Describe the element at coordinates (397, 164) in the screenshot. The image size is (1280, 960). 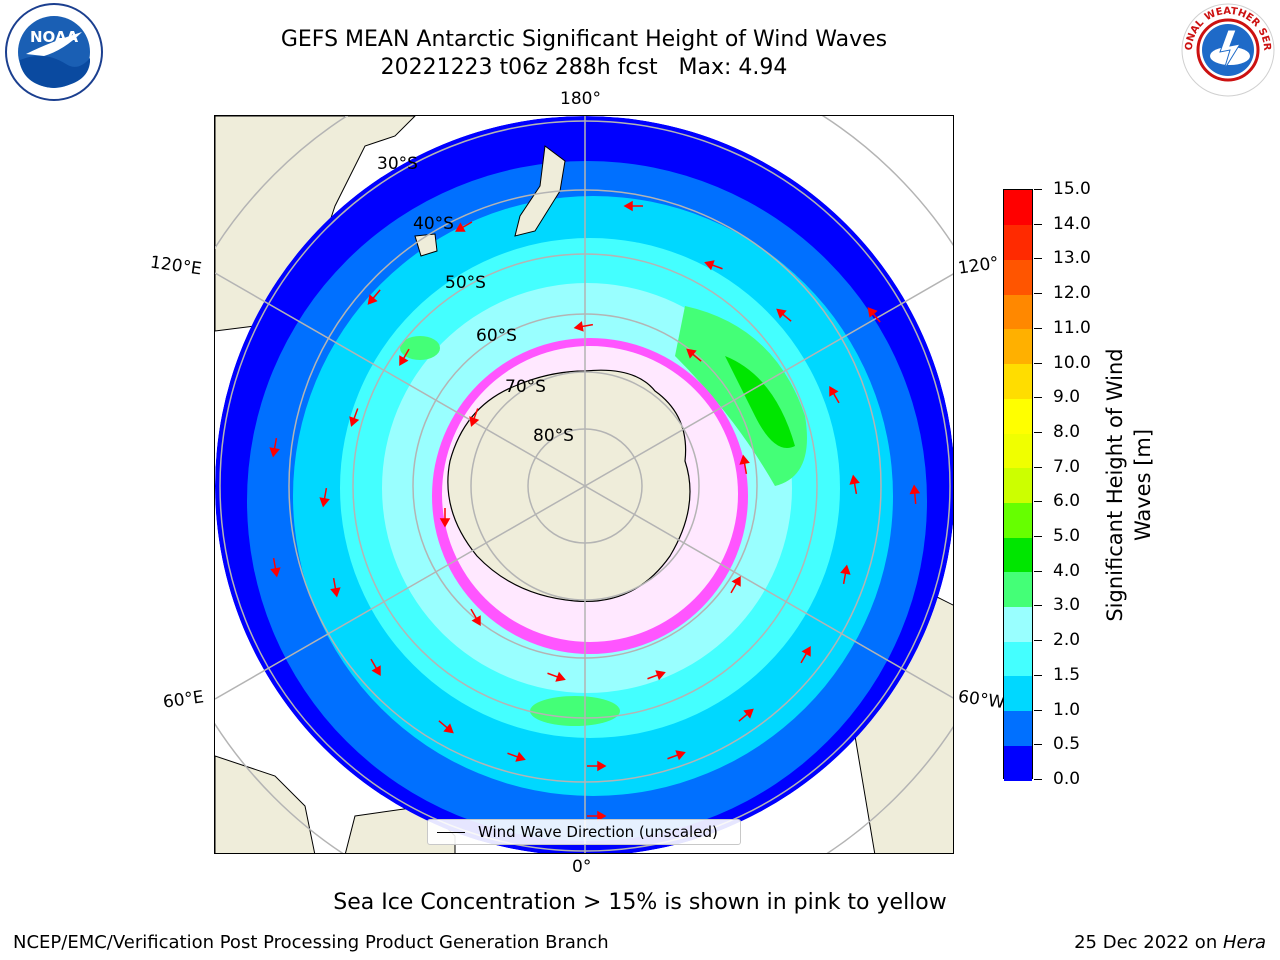
I see `lat-label-30: 30°S` at that location.